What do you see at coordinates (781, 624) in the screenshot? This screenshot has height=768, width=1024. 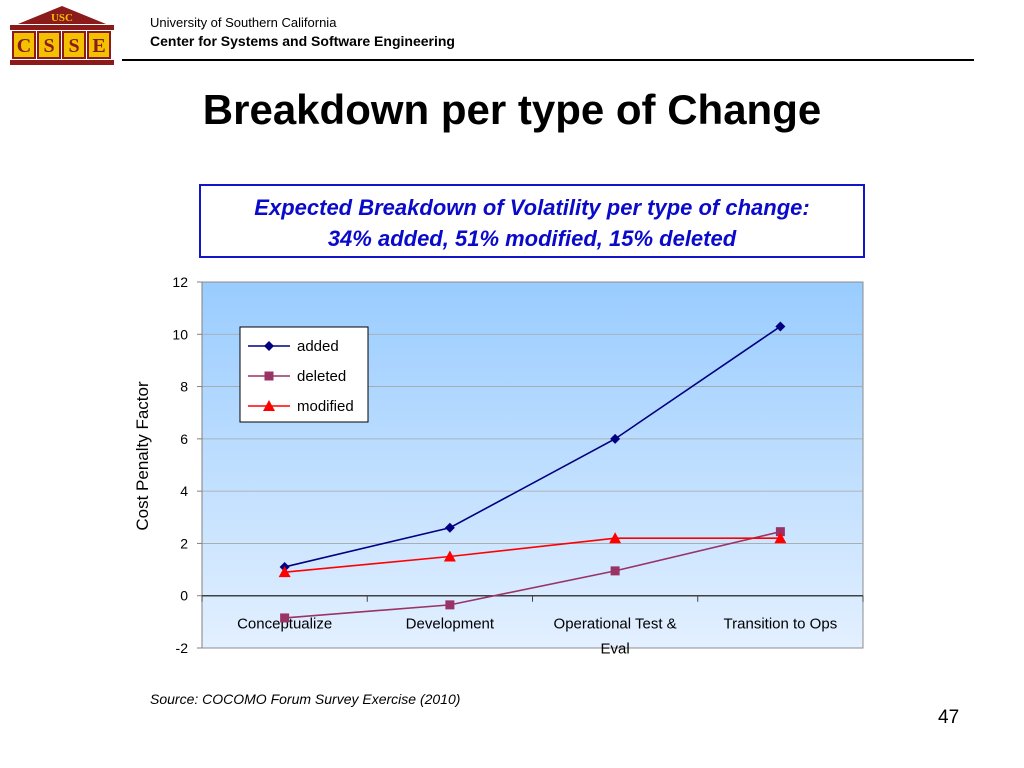 I see `x-tick-label: Transition to Ops` at bounding box center [781, 624].